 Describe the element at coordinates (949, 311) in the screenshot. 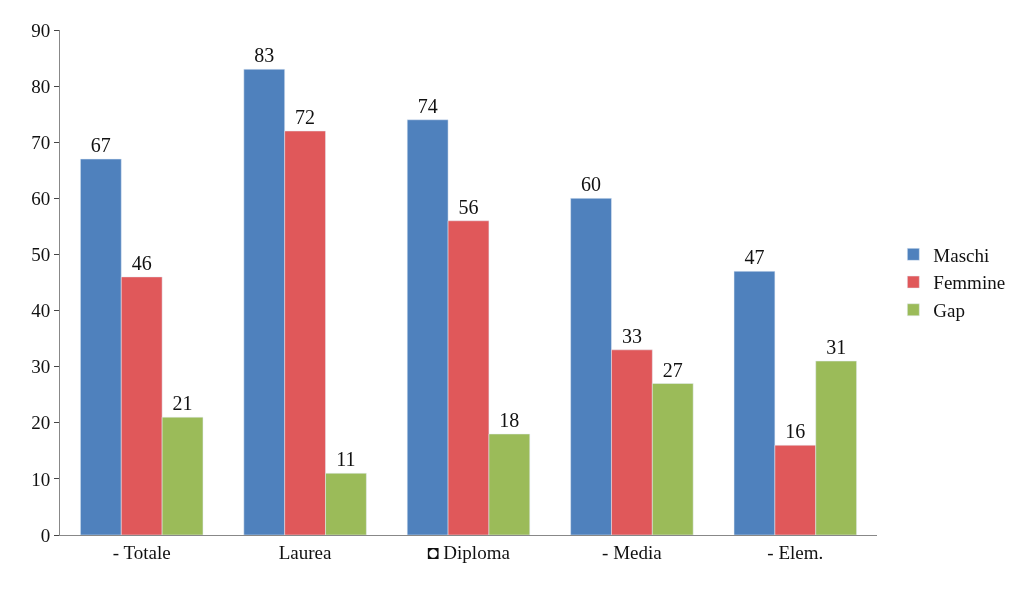

I see `legend-label: Gap` at that location.